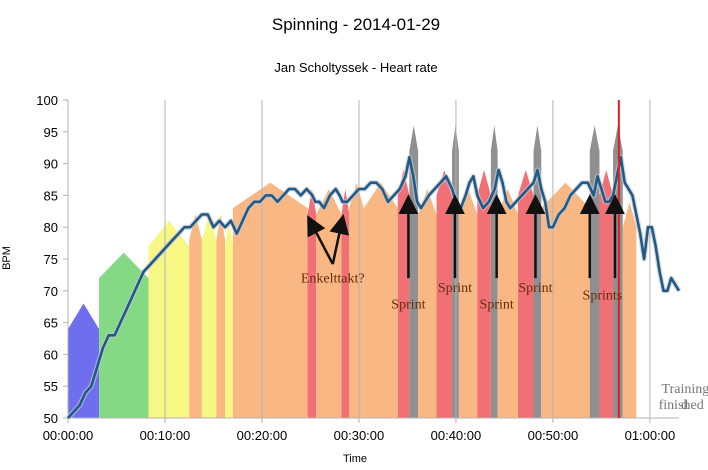  I want to click on note-2: d, so click(684, 405).